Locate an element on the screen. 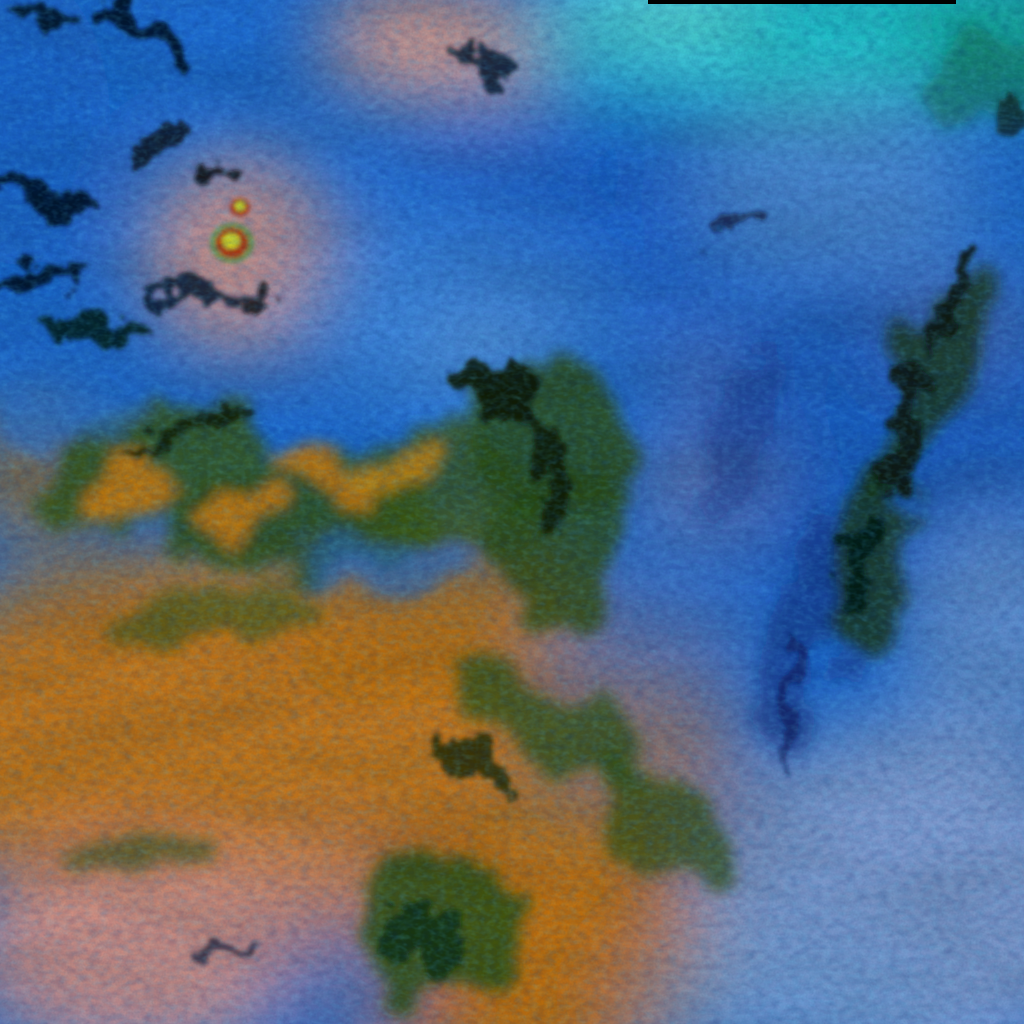 The width and height of the screenshot is (1024, 1024). top-edge-artifact-line is located at coordinates (802, 2).